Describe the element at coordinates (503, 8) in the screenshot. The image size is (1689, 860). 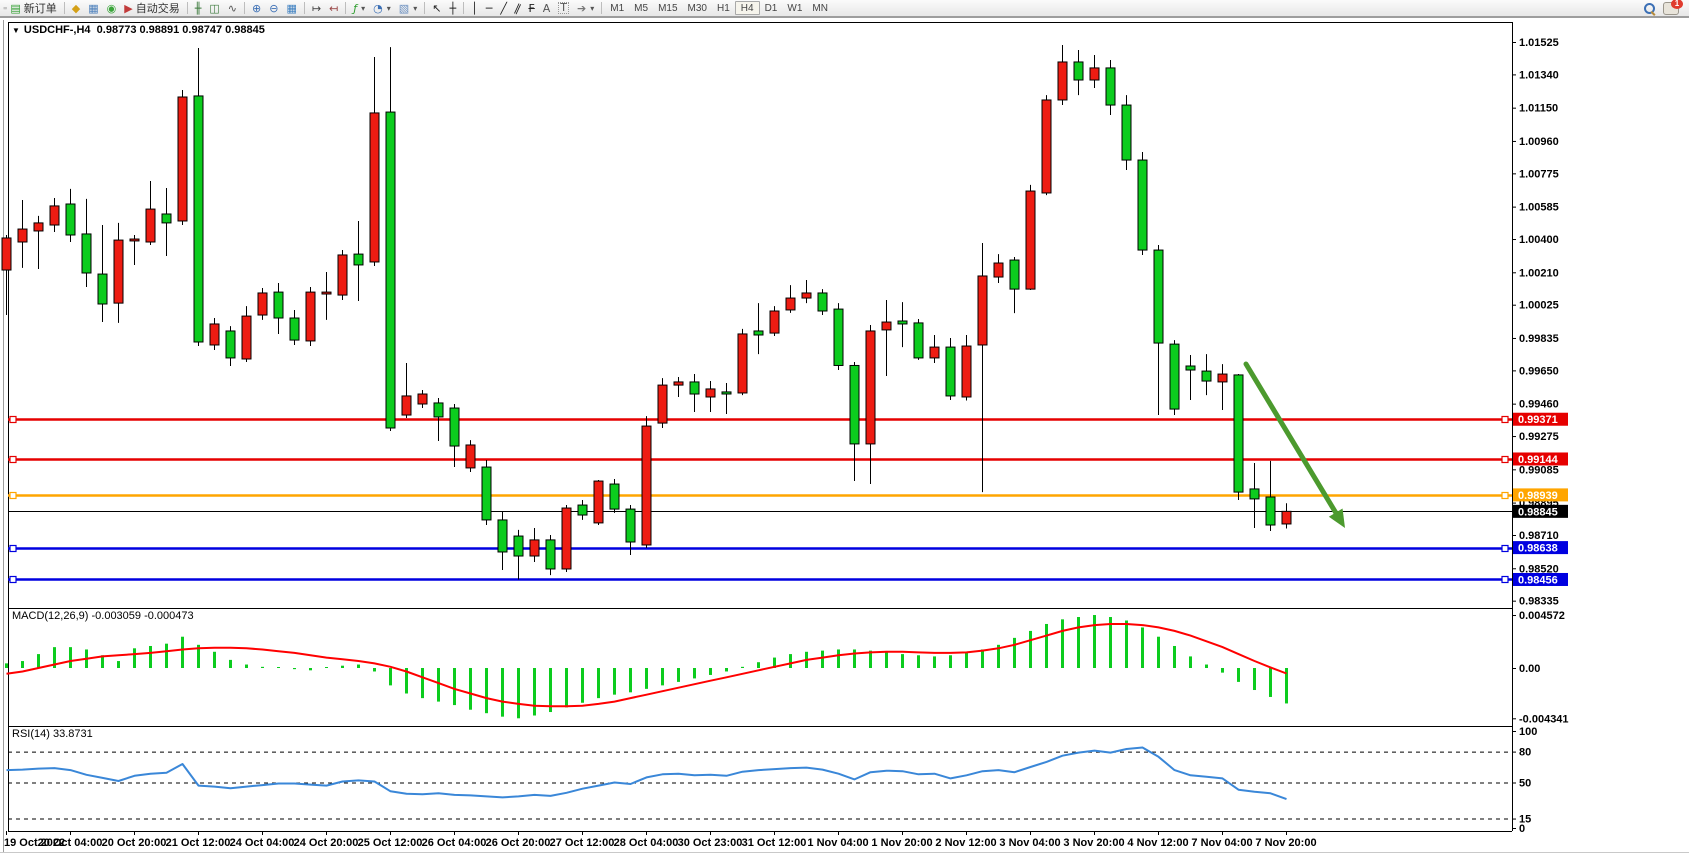
I see `trendline-button: ╱` at that location.